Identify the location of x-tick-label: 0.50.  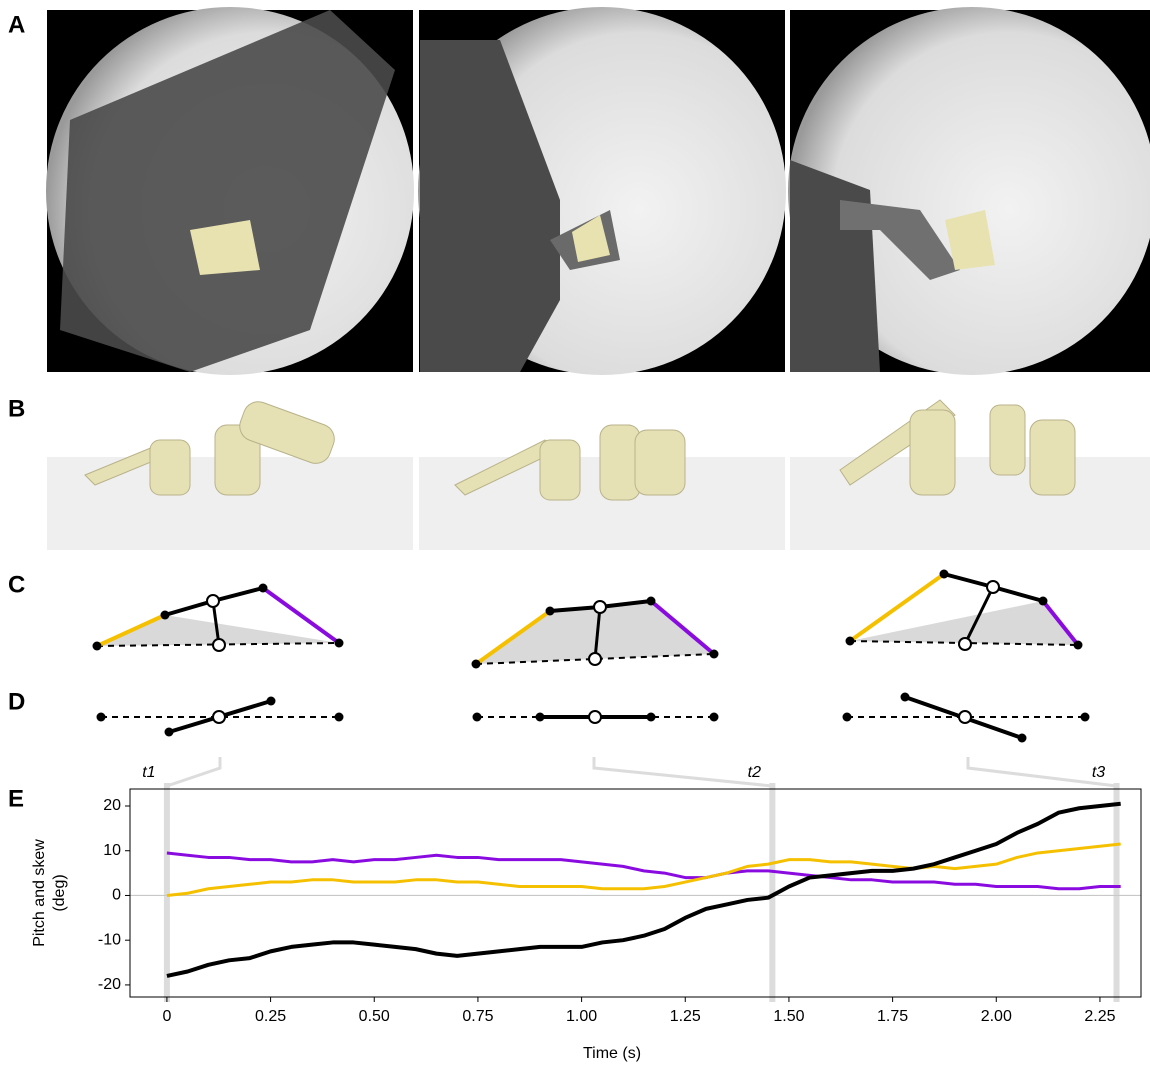
(374, 1016).